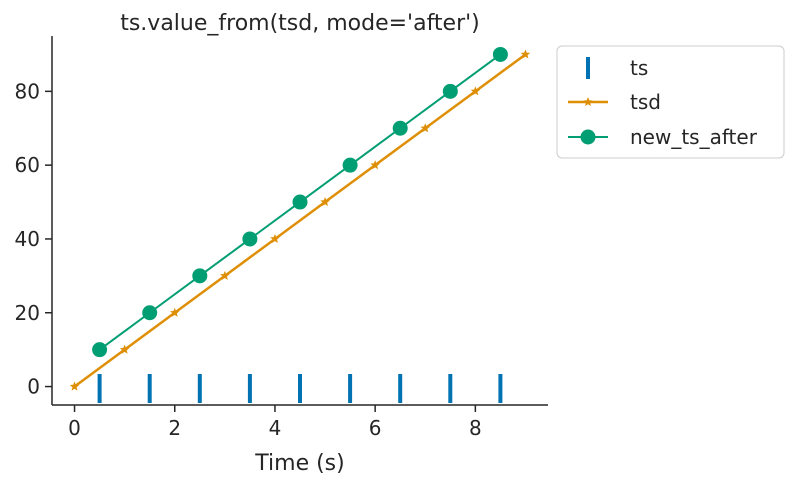 This screenshot has height=482, width=794. I want to click on series-ts, so click(300, 388).